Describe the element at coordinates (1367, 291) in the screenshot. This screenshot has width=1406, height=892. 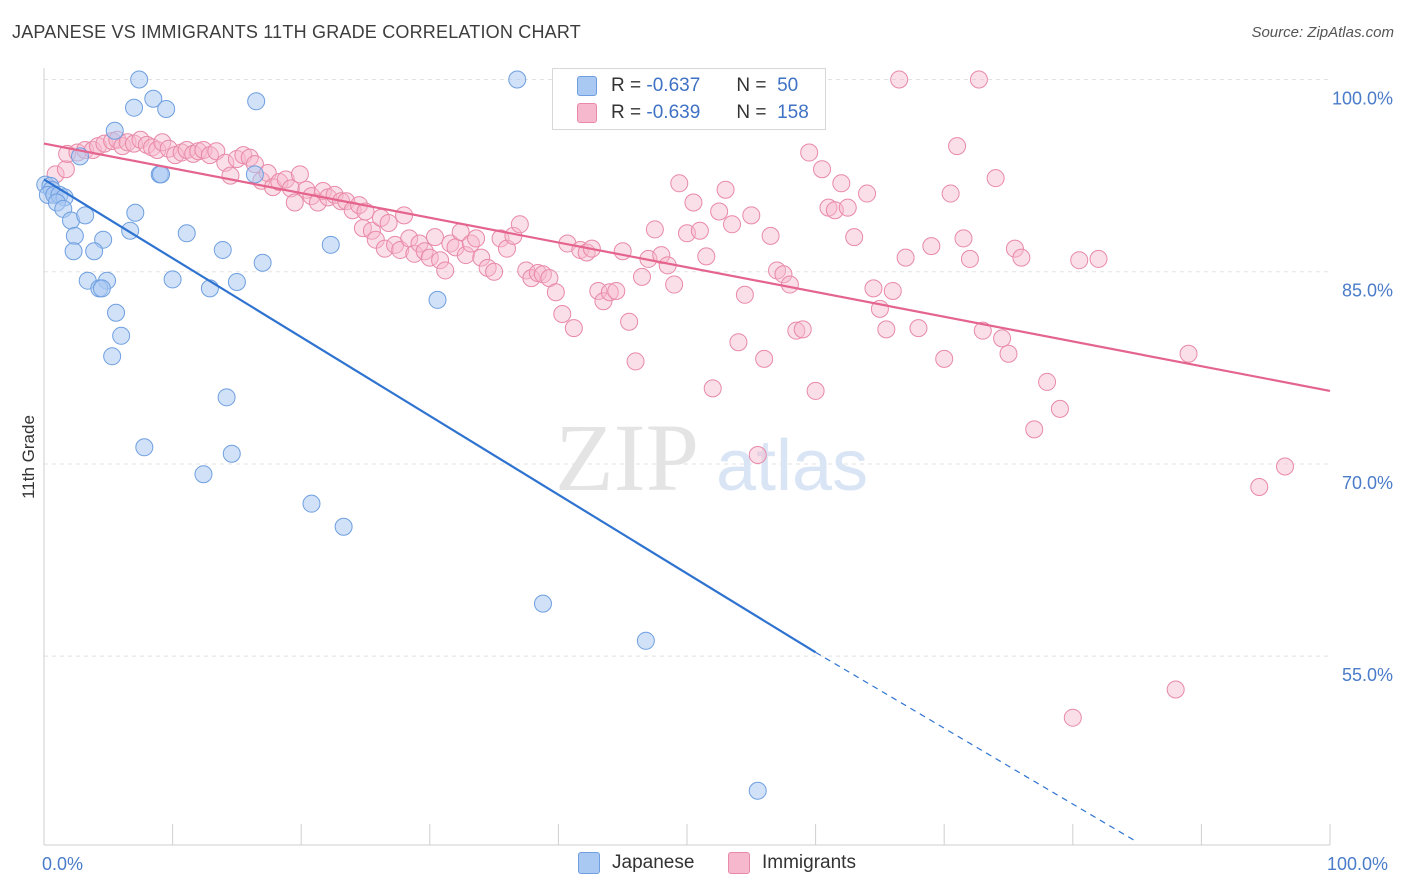
I see `y-tick-label: 85.0%` at that location.